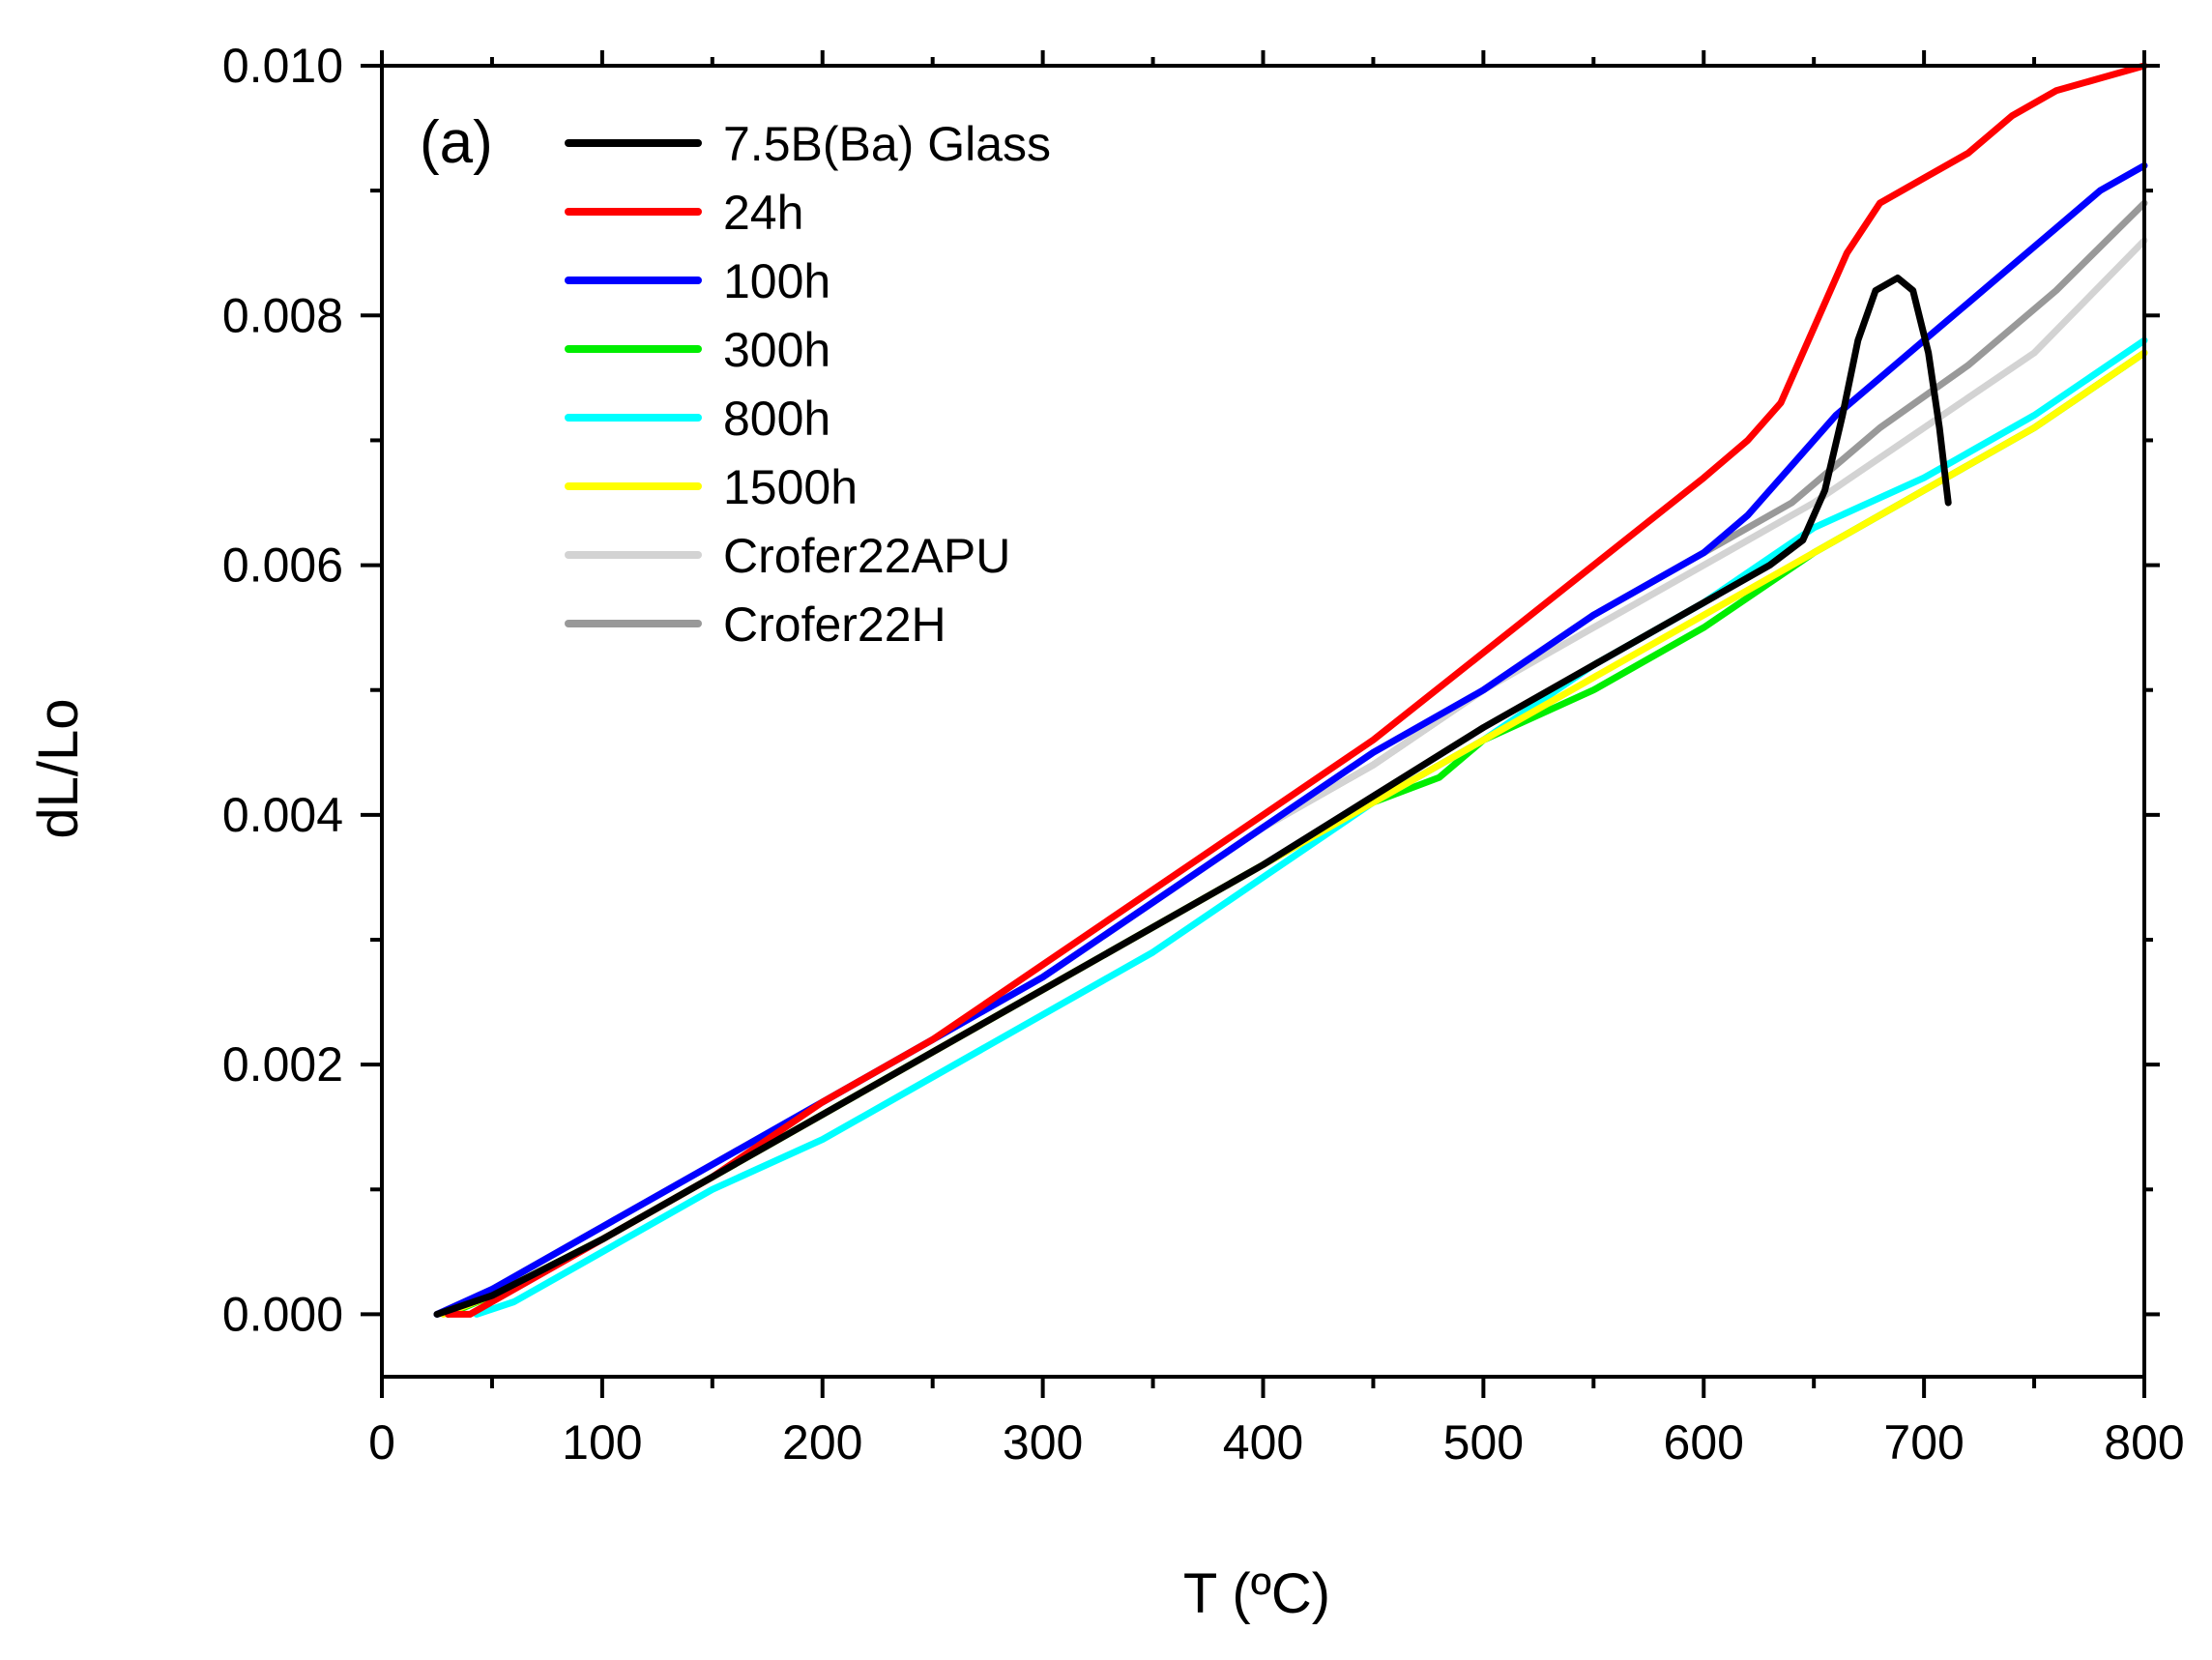 The image size is (2212, 1660). I want to click on y-tick-label: 0.004, so click(282, 815).